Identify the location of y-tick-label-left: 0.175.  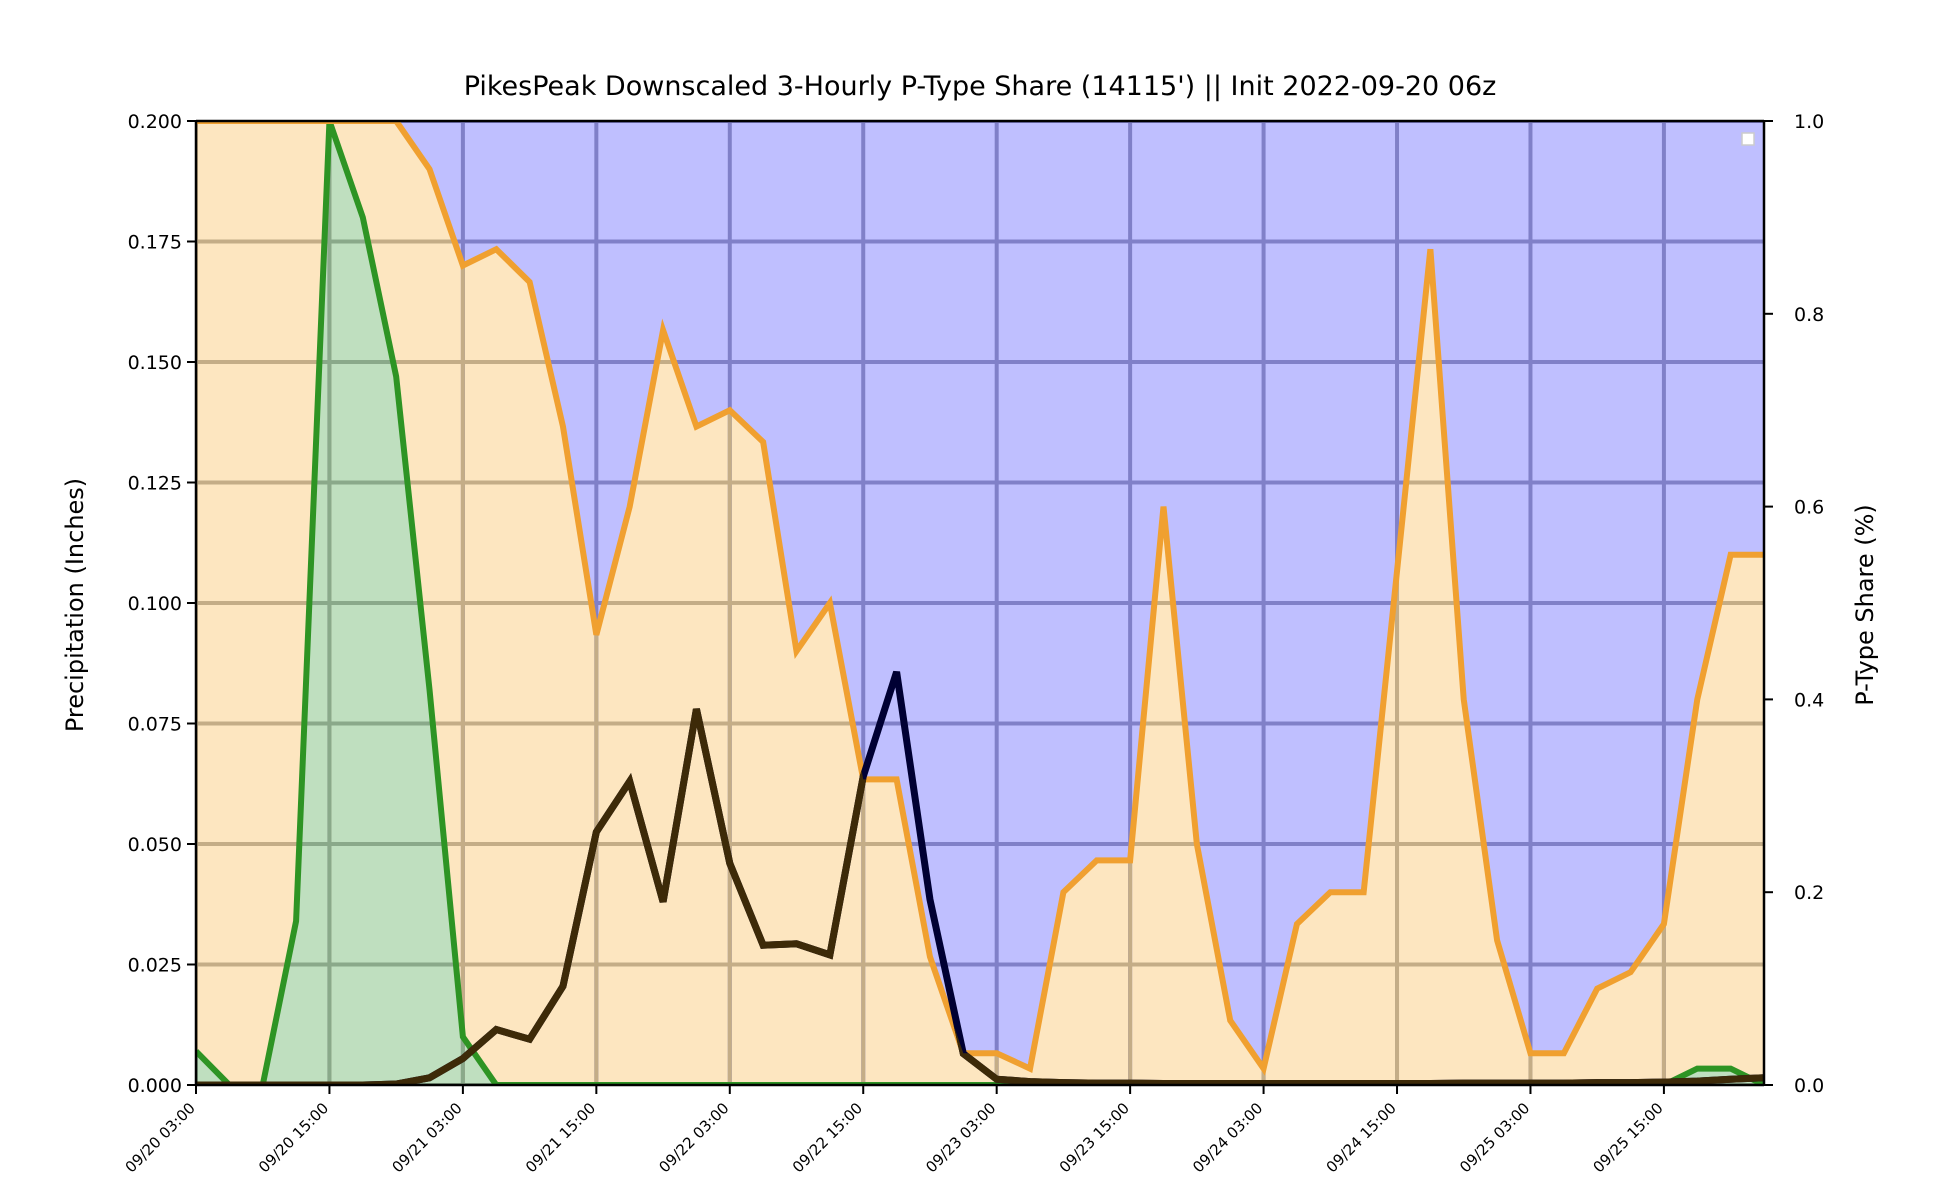
(155, 243).